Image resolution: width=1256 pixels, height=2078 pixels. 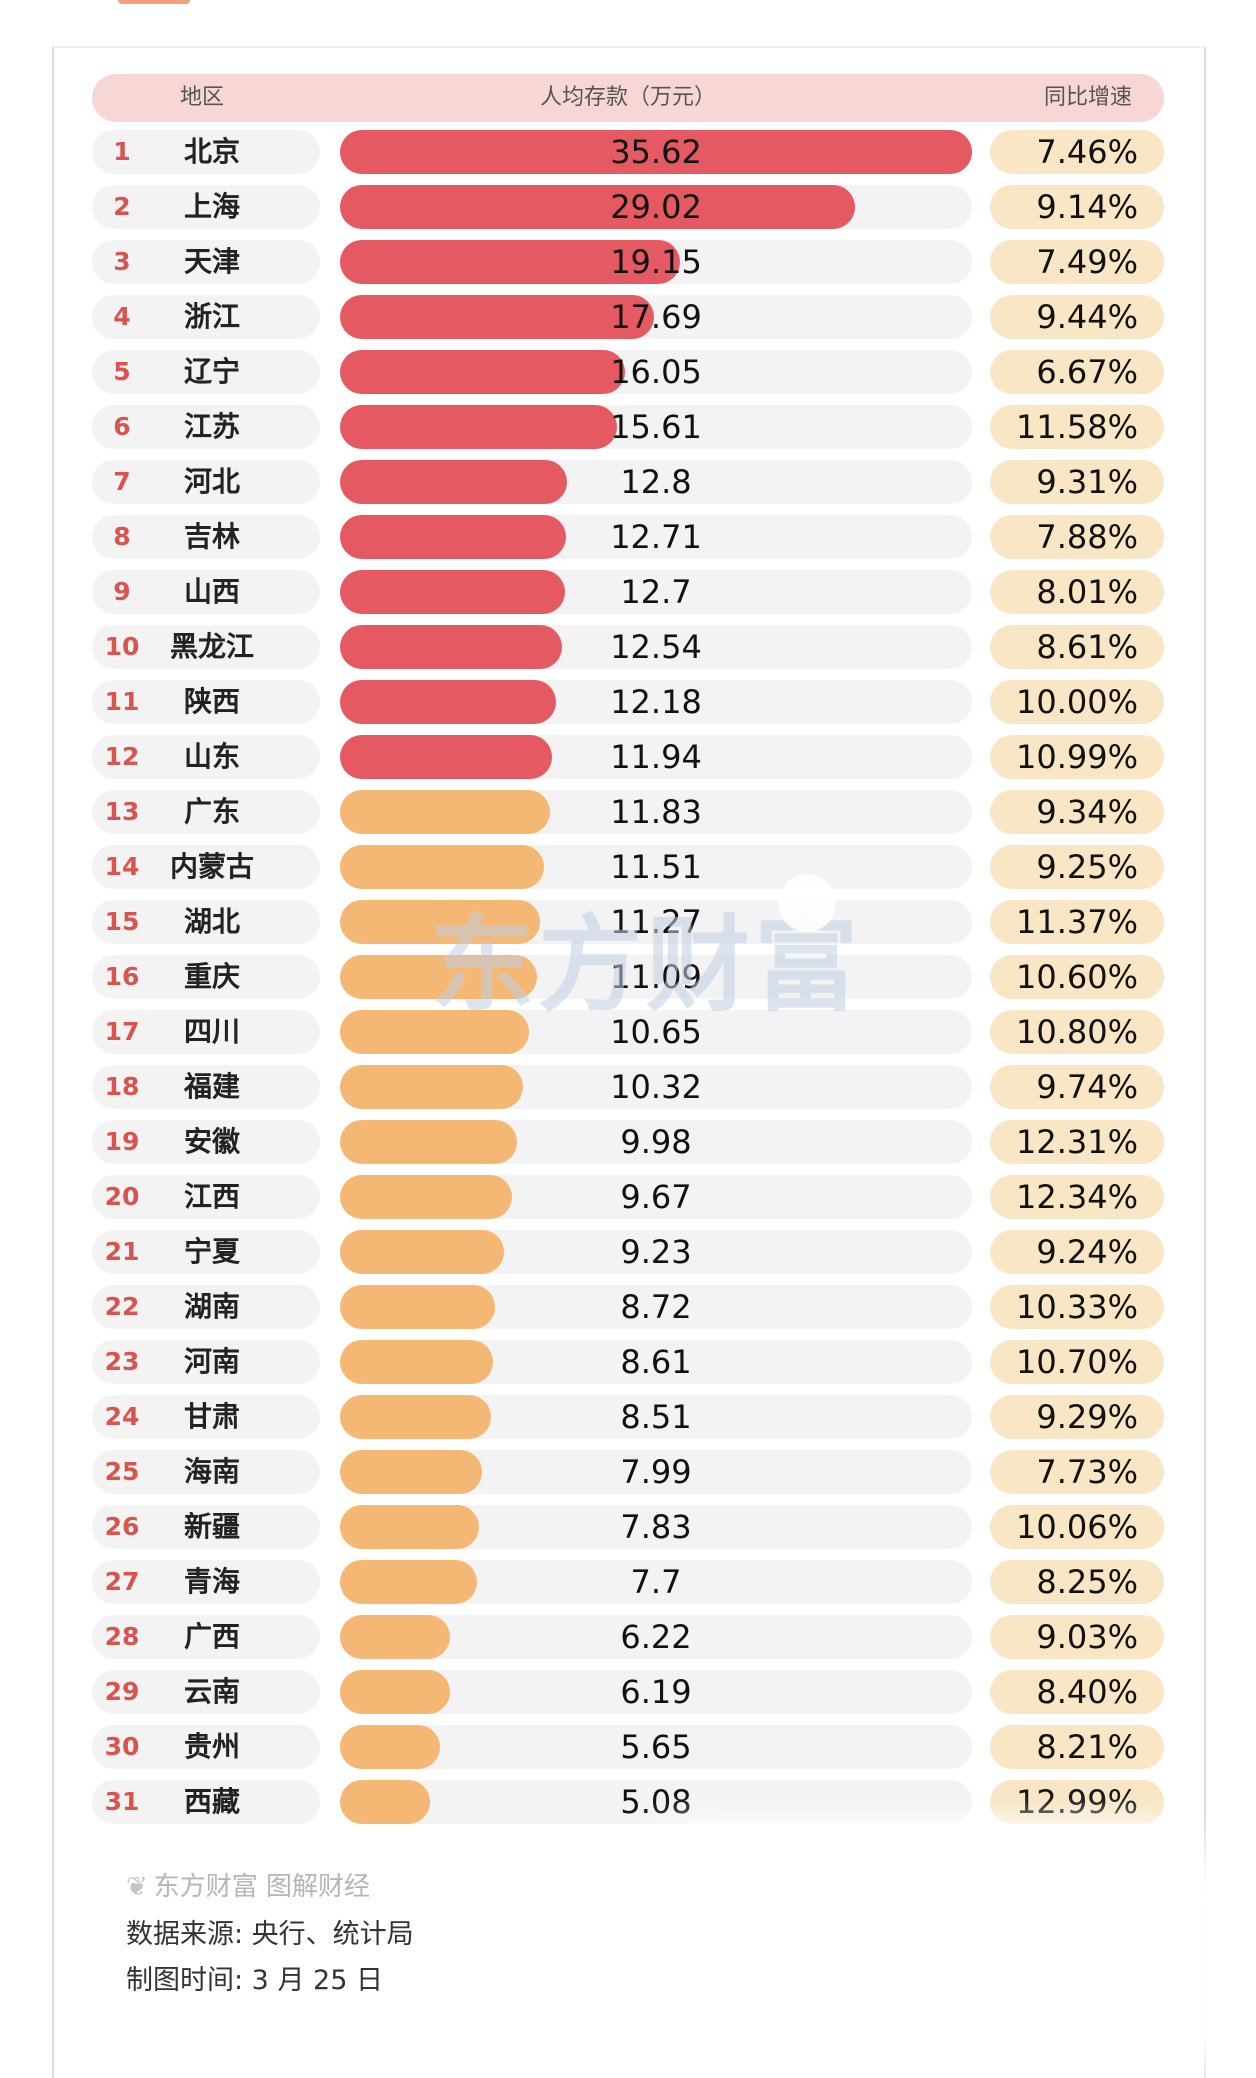 What do you see at coordinates (1076, 1307) in the screenshot?
I see `growth-label: 10.33%` at bounding box center [1076, 1307].